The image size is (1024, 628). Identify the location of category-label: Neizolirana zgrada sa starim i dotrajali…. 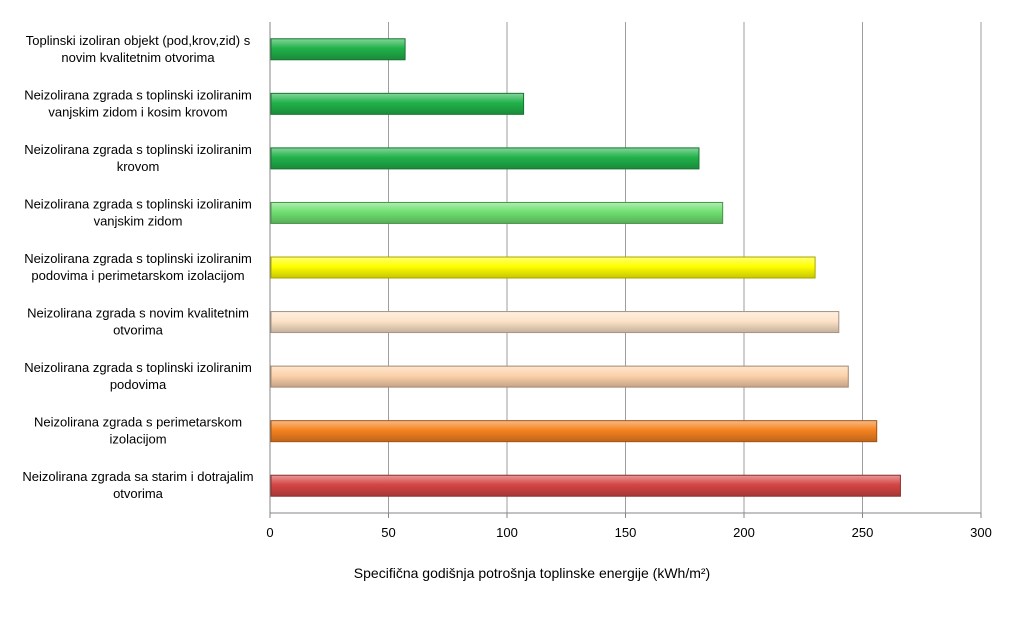
(137, 485).